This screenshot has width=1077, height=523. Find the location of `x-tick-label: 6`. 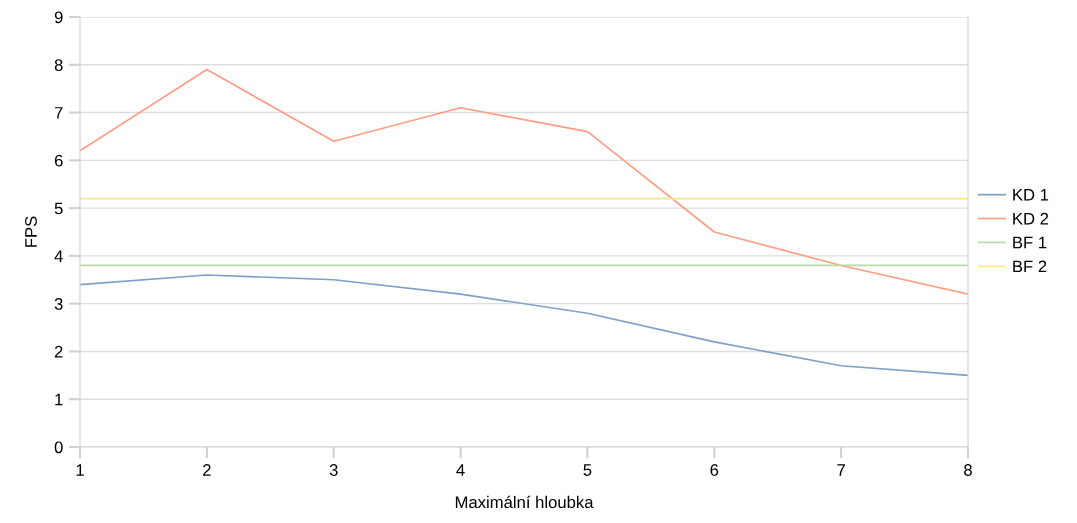

x-tick-label: 6 is located at coordinates (714, 470).